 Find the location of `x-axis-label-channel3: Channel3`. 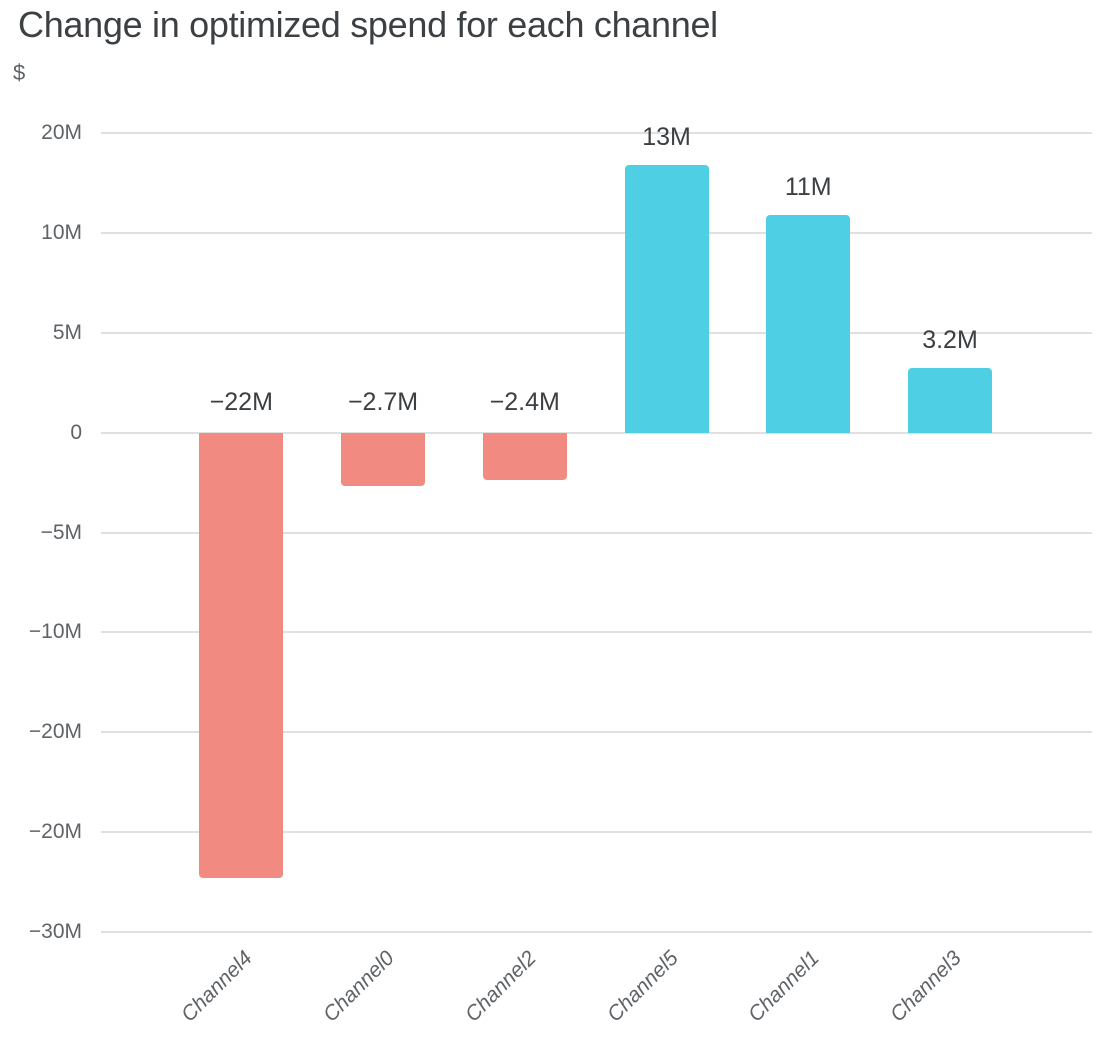

x-axis-label-channel3: Channel3 is located at coordinates (925, 986).